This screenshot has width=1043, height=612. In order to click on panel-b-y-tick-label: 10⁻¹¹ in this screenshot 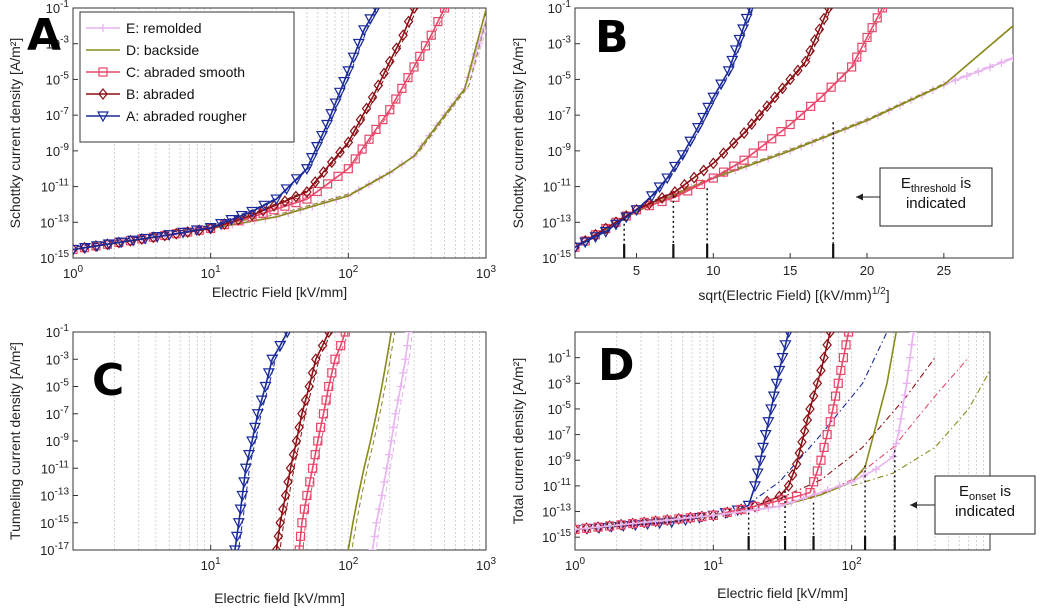, I will do `click(557, 186)`.